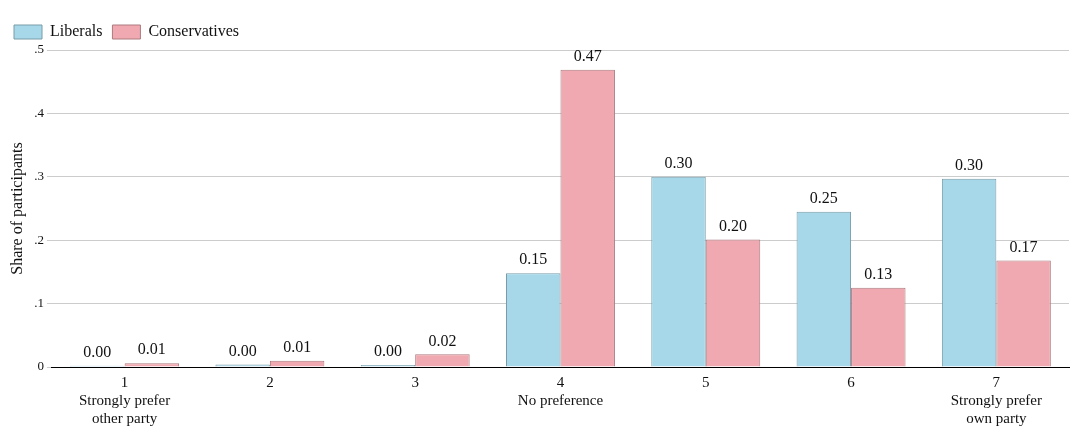 Image resolution: width=1081 pixels, height=432 pixels. I want to click on y-tick-label: .3, so click(39, 176).